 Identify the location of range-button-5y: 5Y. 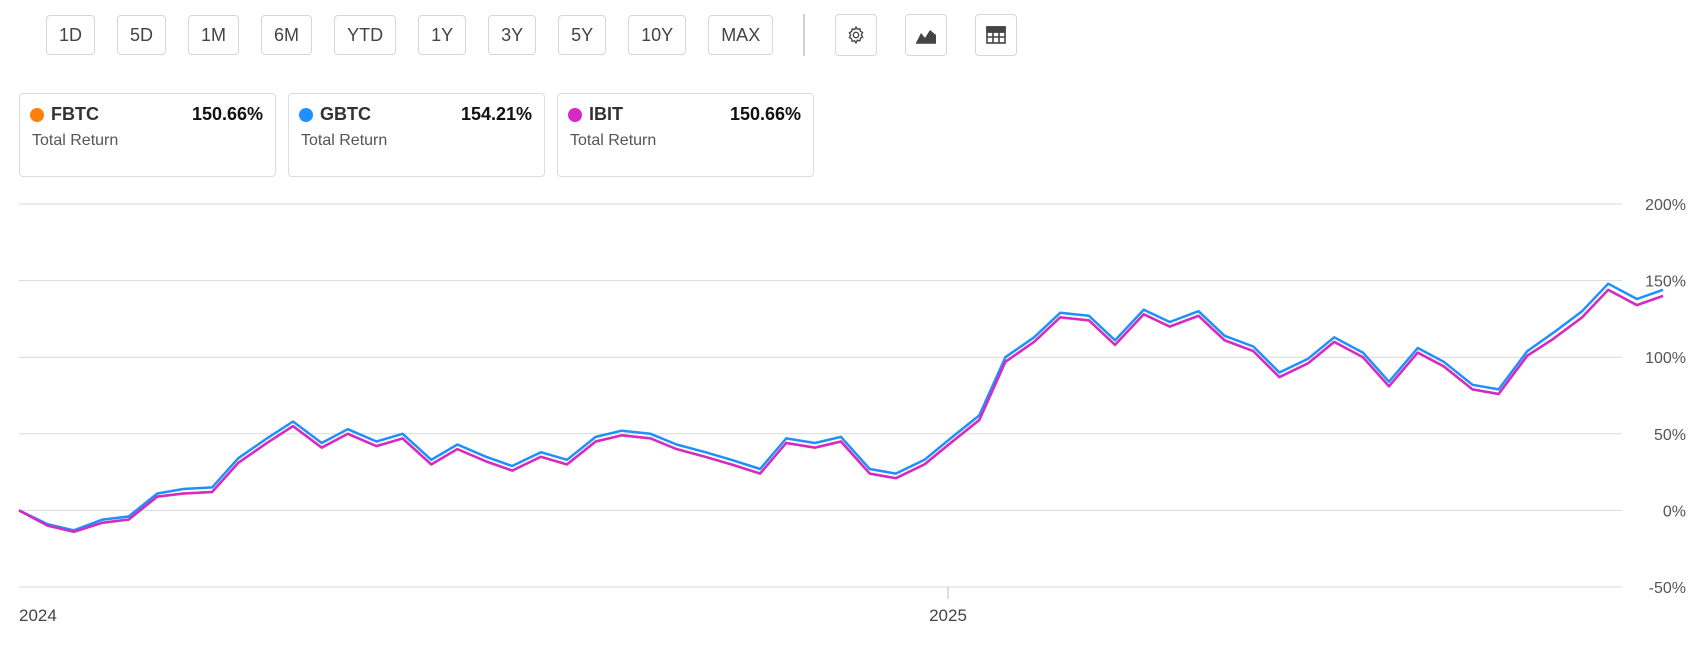
(582, 35).